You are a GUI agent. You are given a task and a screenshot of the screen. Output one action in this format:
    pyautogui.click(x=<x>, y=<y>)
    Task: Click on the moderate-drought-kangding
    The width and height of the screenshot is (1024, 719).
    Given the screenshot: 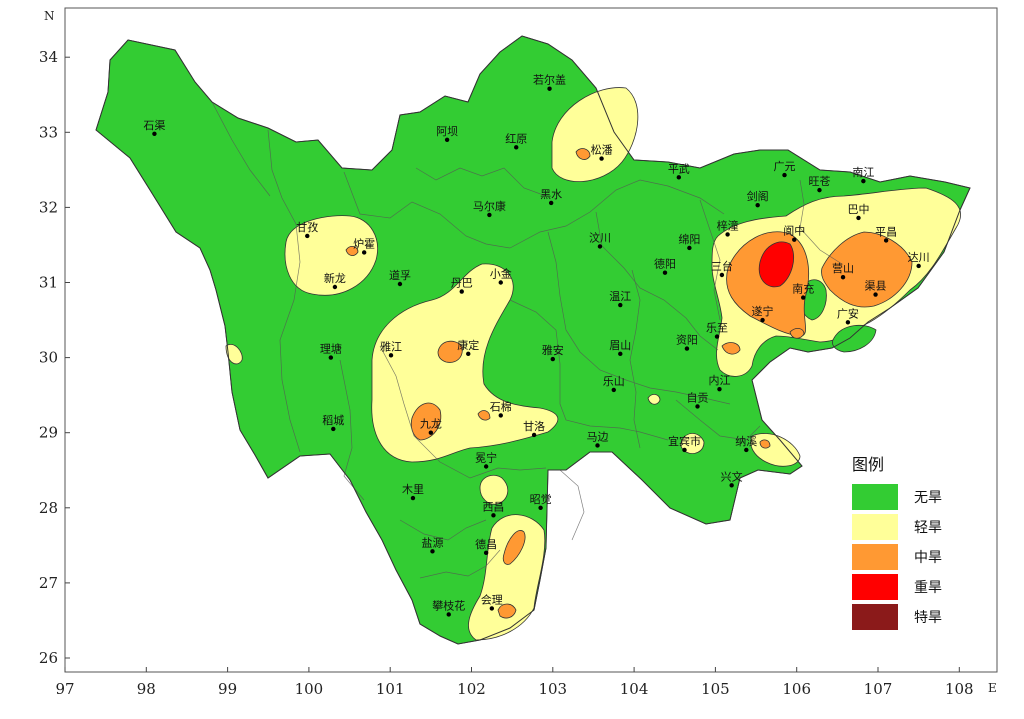 What is the action you would take?
    pyautogui.click(x=450, y=351)
    